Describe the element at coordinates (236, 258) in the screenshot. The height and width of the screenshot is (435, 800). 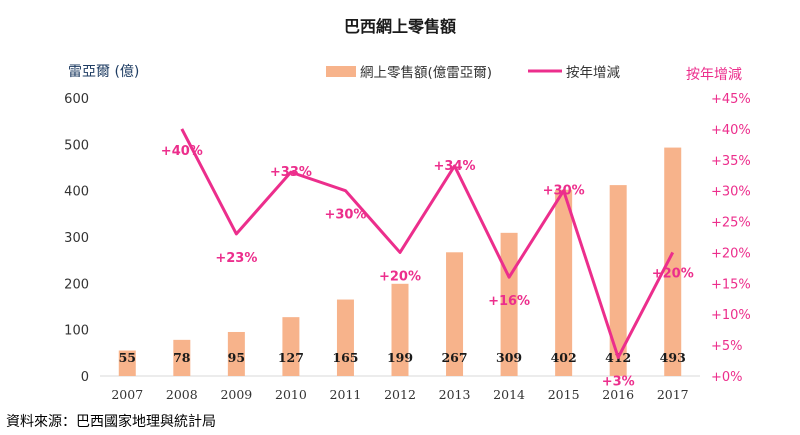
I see `line-data-label: +23%` at that location.